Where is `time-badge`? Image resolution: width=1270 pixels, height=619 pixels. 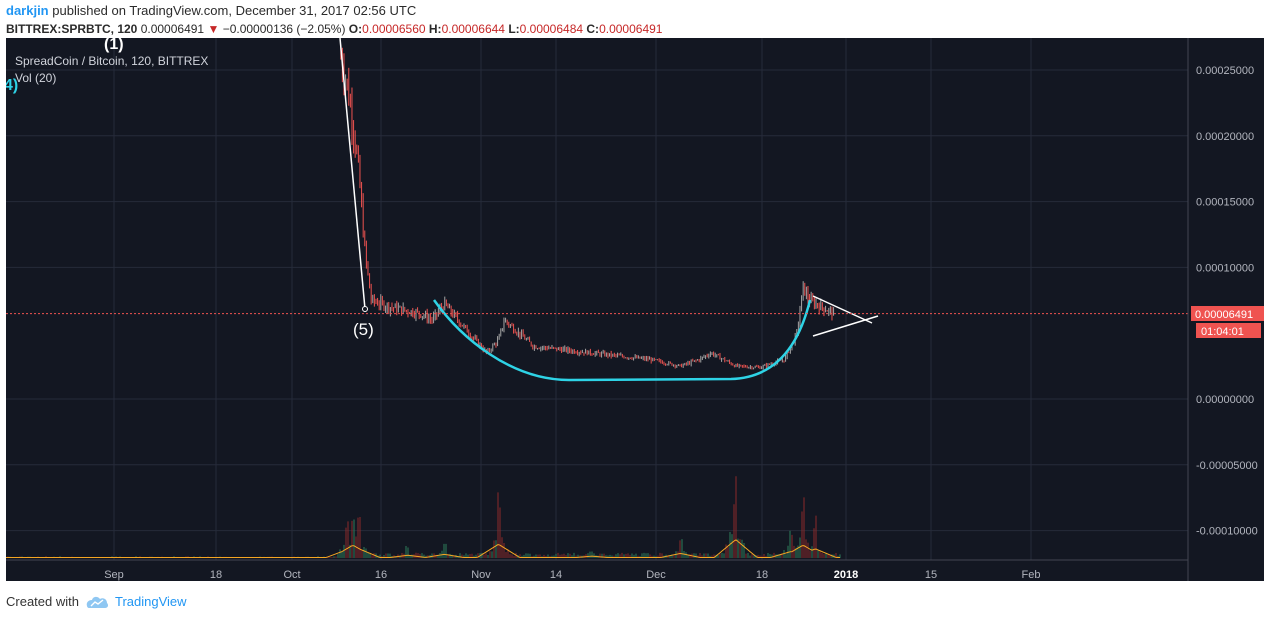 time-badge is located at coordinates (1228, 330).